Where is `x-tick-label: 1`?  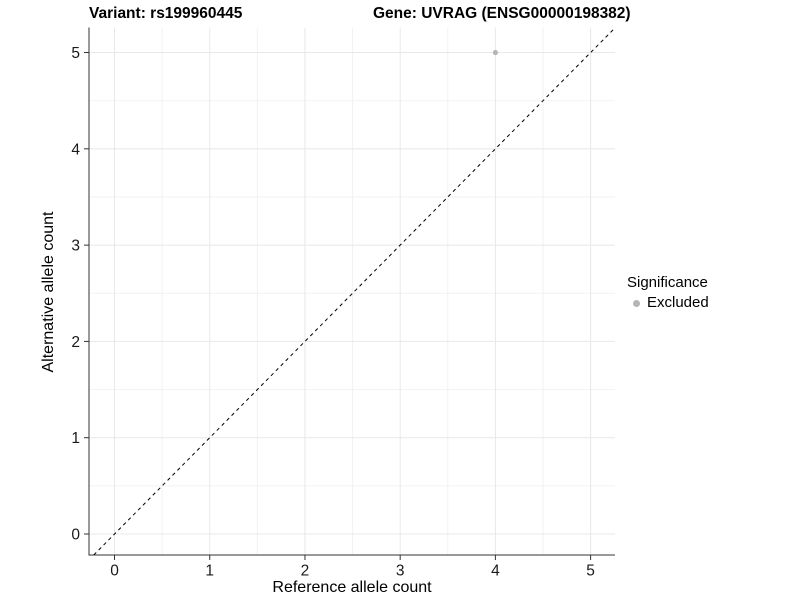 x-tick-label: 1 is located at coordinates (209, 571).